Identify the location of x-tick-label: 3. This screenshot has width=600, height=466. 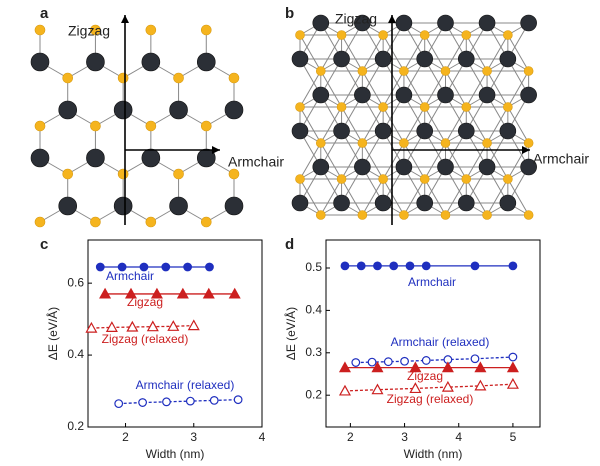
(404, 437).